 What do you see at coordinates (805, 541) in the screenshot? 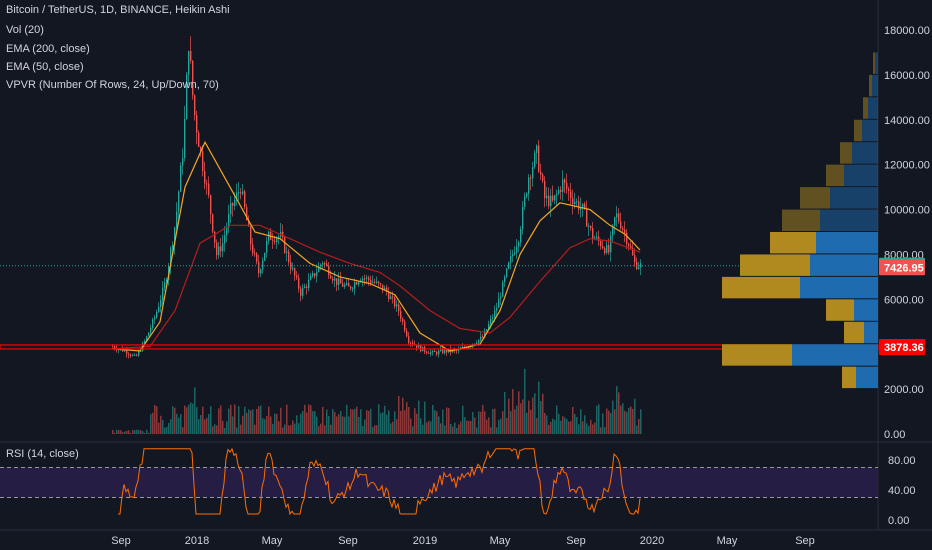
I see `time-tick-label: Sep` at bounding box center [805, 541].